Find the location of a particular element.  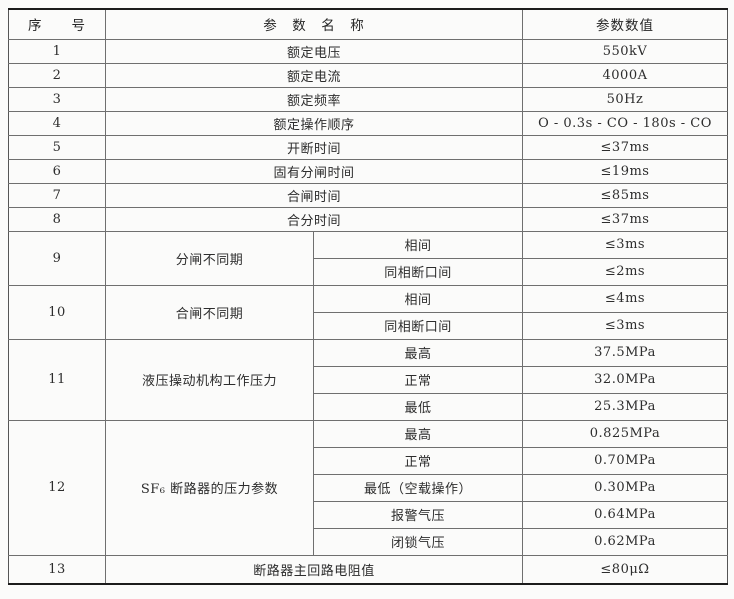

param-value-cell: 32.0MPa is located at coordinates (625, 379).